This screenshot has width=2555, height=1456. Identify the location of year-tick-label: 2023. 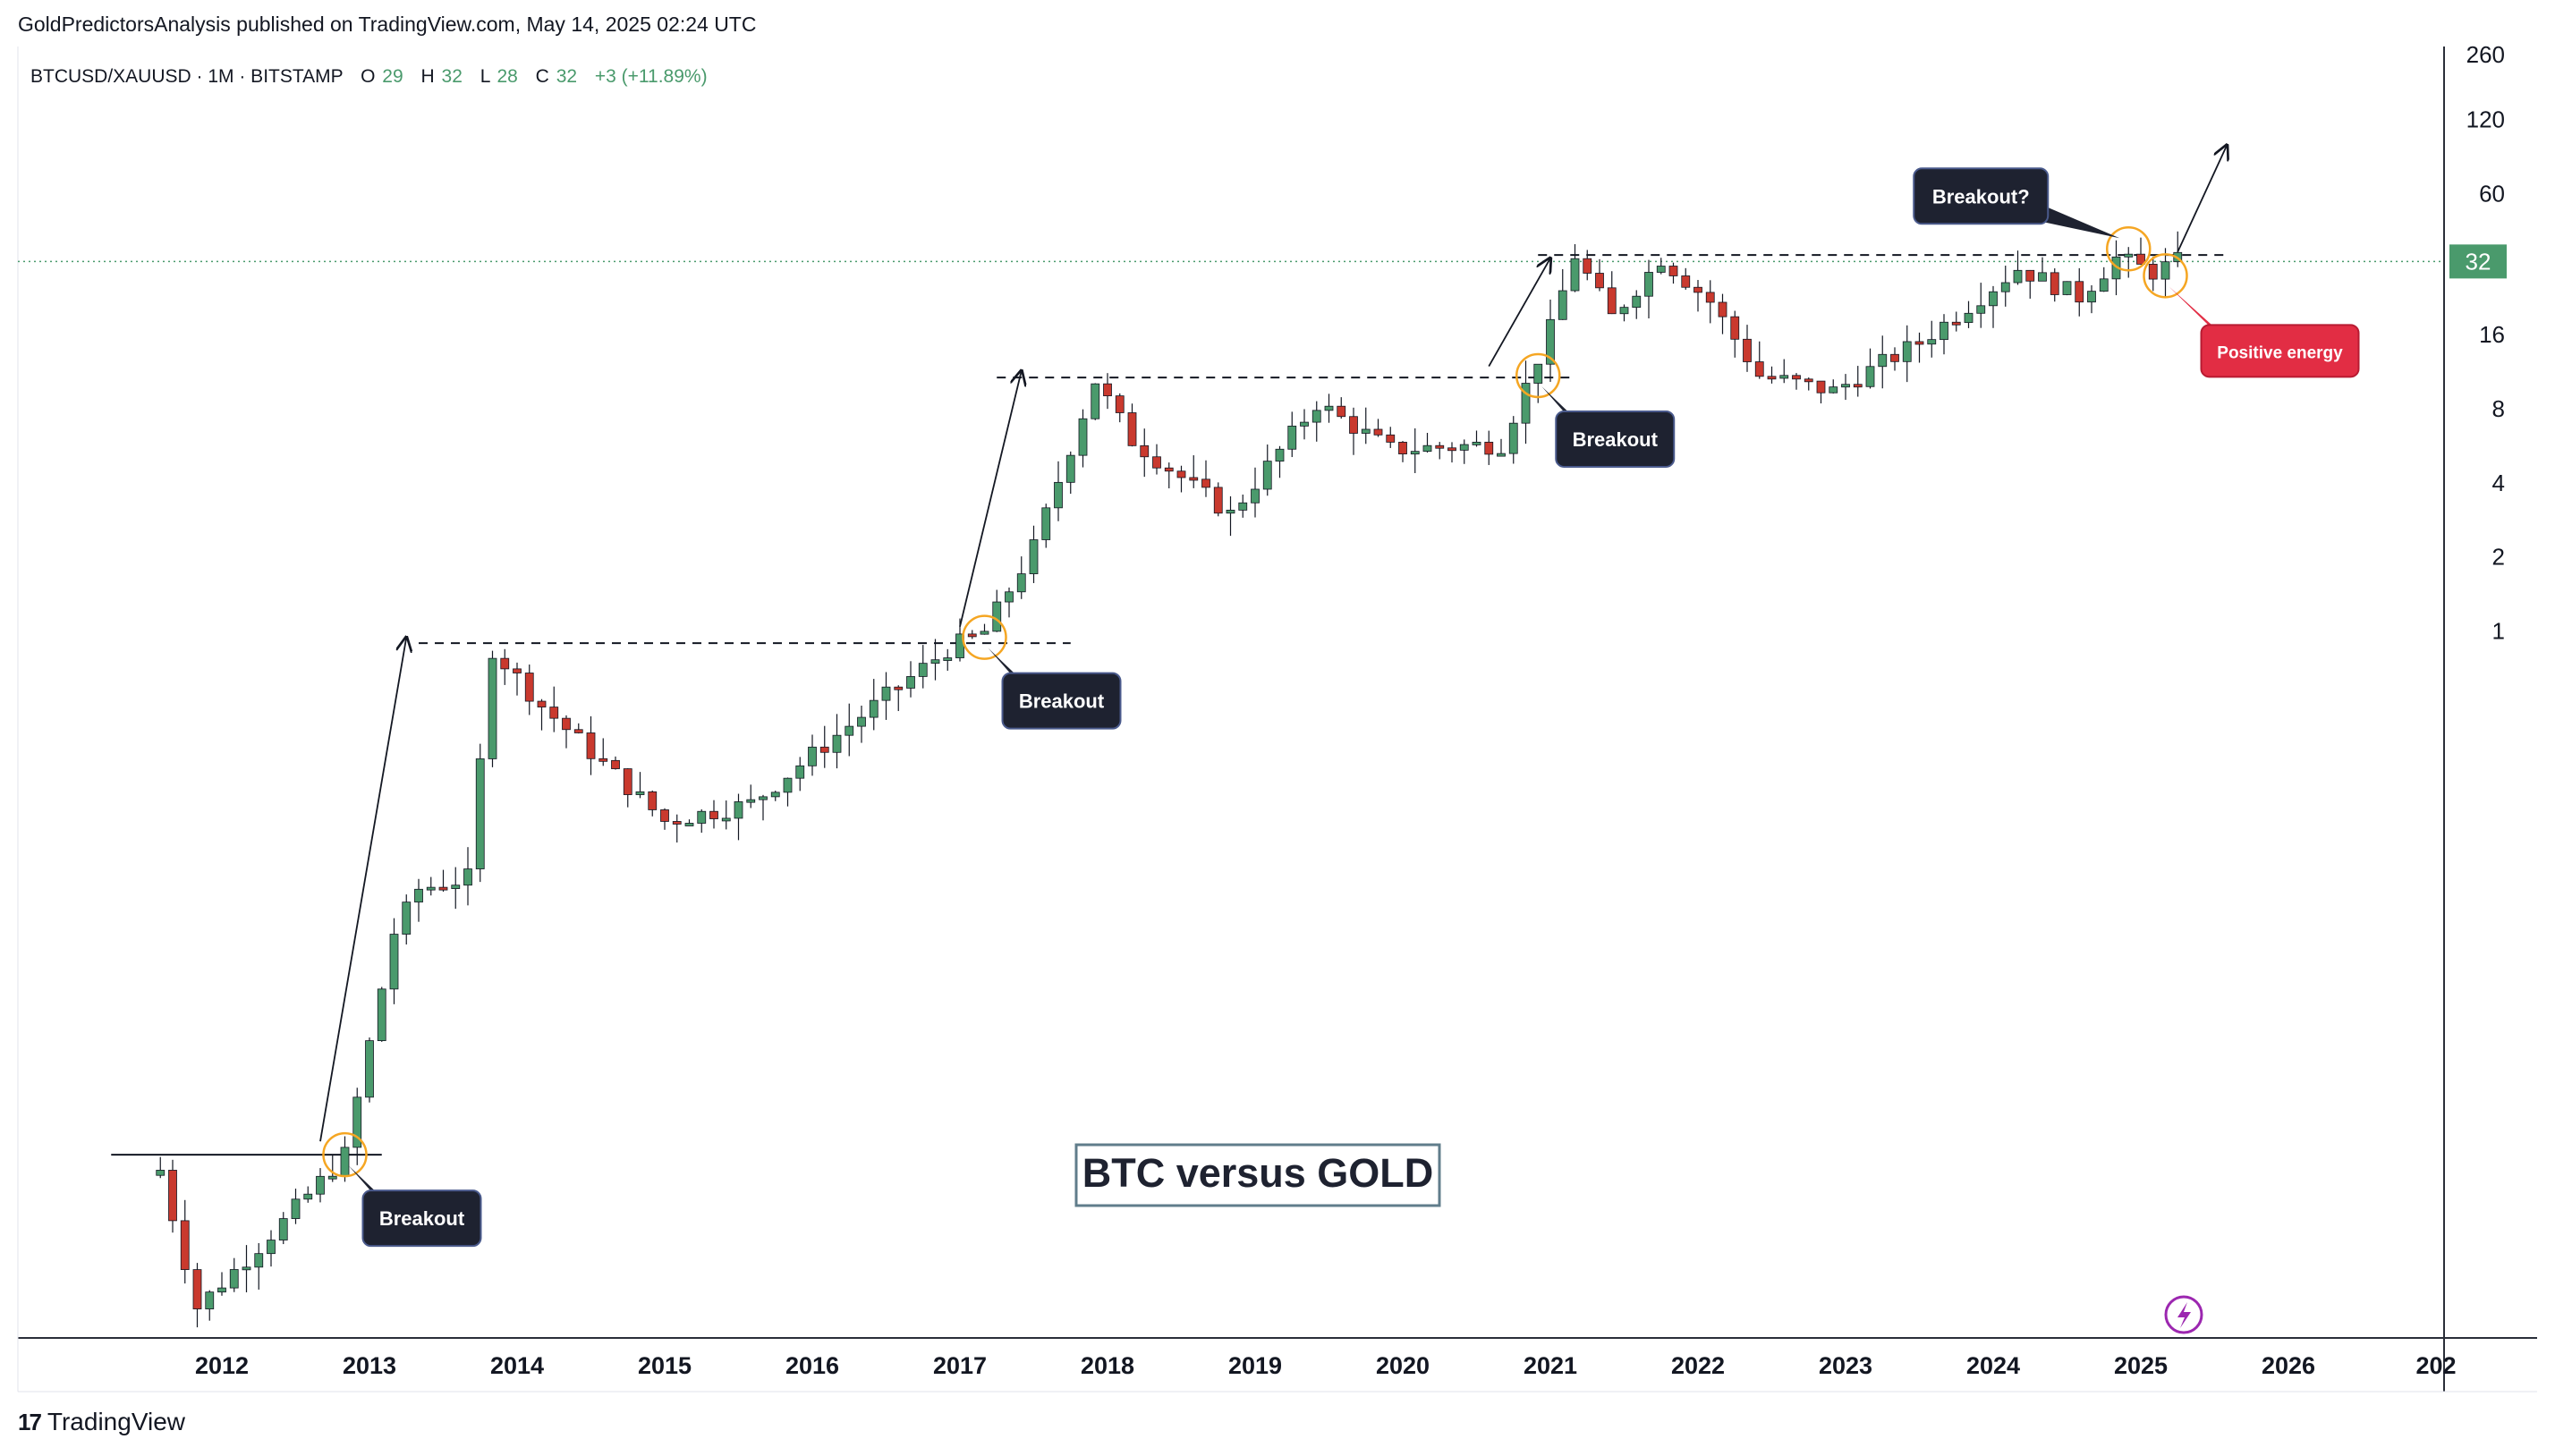
(1846, 1365).